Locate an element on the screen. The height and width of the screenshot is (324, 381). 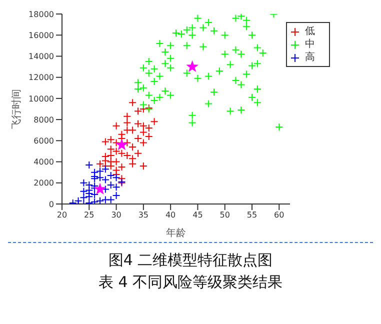
y-tick-label: 10000 is located at coordinates (41, 99).